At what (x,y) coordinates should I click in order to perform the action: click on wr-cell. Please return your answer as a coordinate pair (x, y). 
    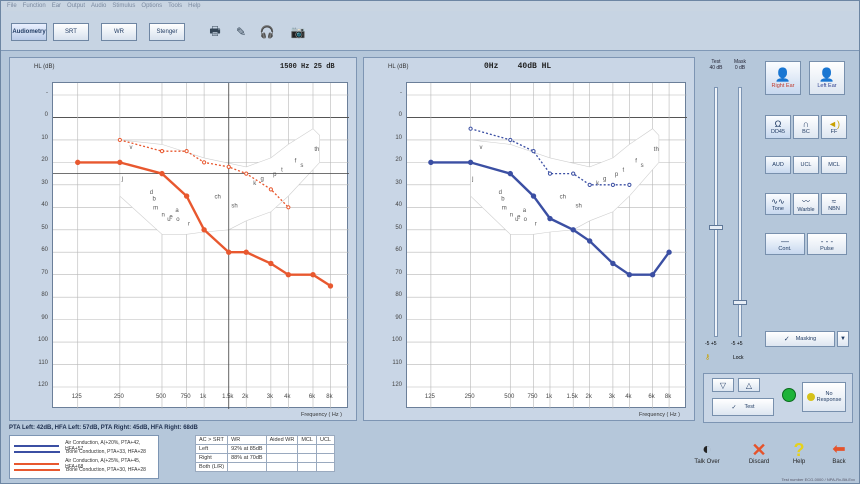
    Looking at the image, I should click on (247, 467).